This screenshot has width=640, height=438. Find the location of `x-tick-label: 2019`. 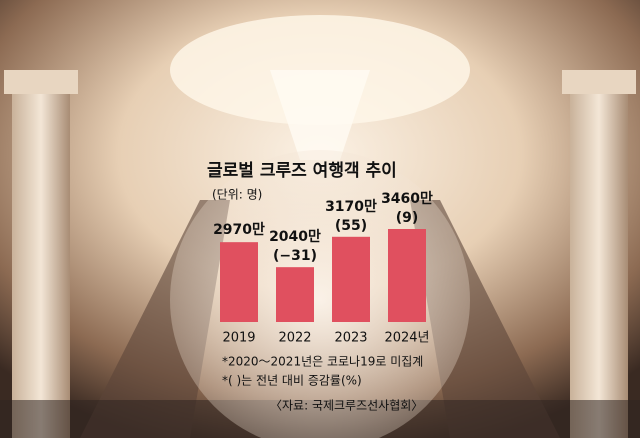

x-tick-label: 2019 is located at coordinates (238, 338).